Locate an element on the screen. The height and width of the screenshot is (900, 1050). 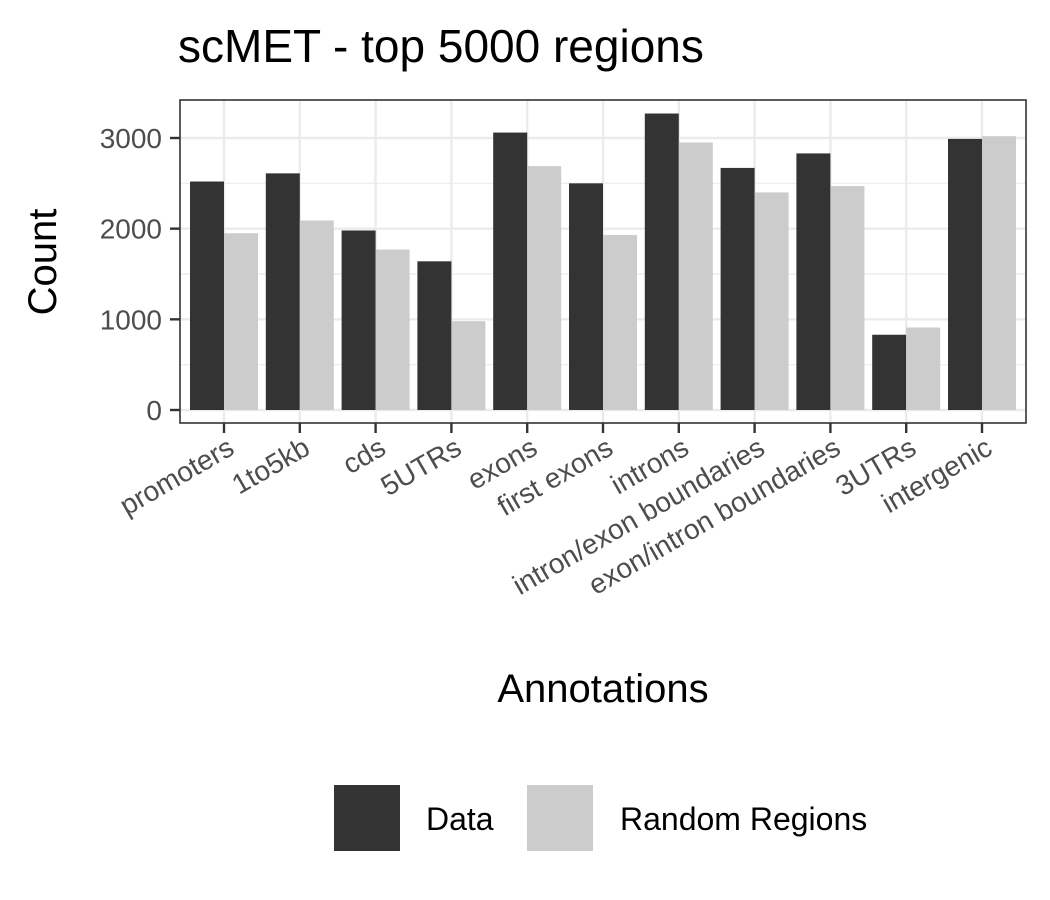
x-tick-label: 1to5kb is located at coordinates (270, 465).